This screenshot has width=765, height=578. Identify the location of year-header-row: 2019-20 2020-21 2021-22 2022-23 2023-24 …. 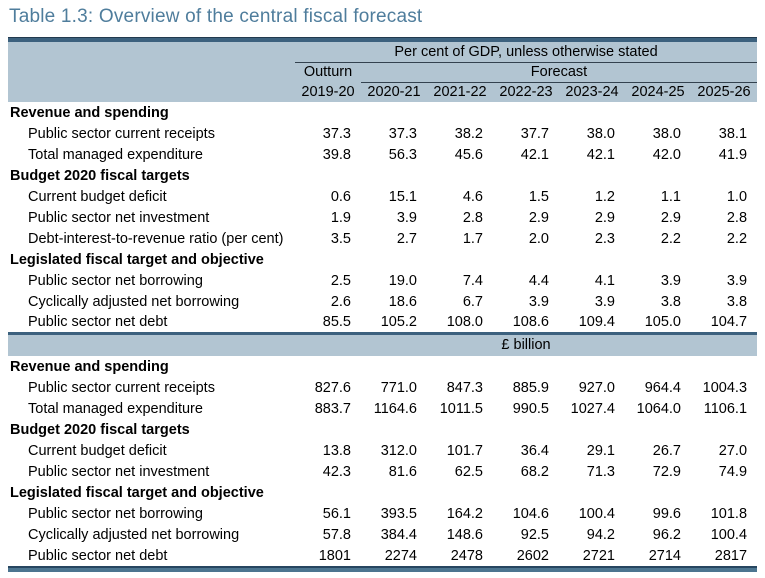
(383, 92).